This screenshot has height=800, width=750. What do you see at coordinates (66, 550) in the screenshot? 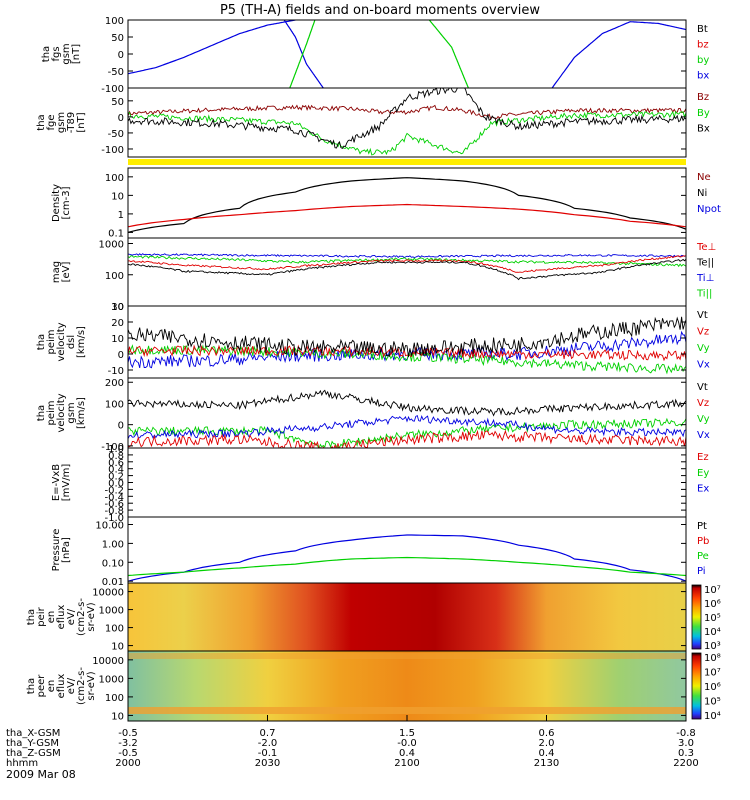
I see `y-axis-label: [nPa]` at bounding box center [66, 550].